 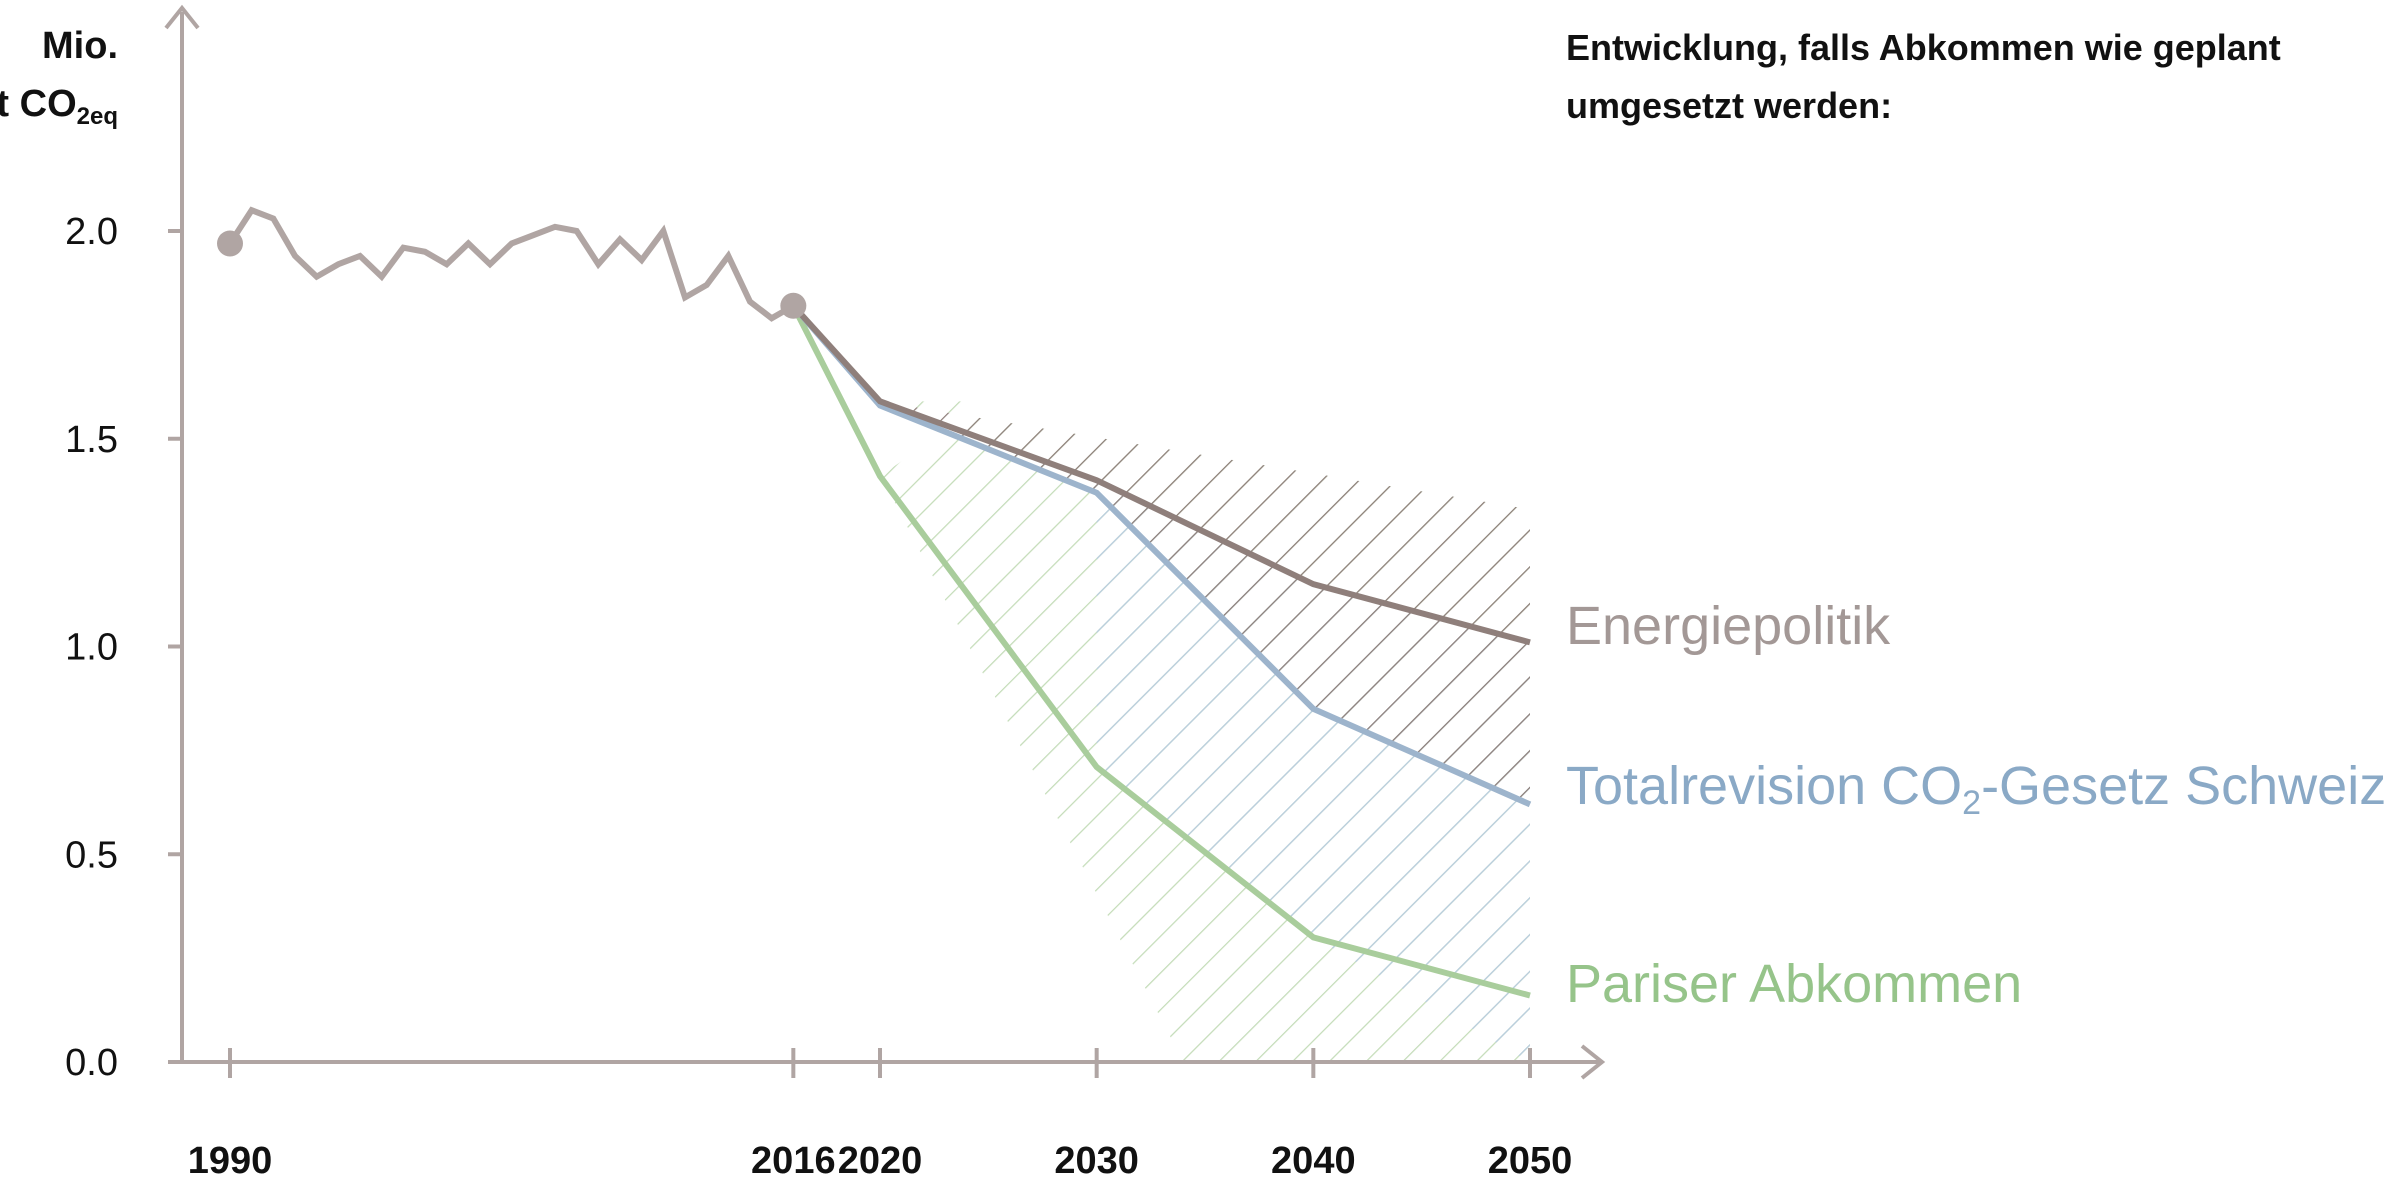 I want to click on series-markers, so click(x=512, y=274).